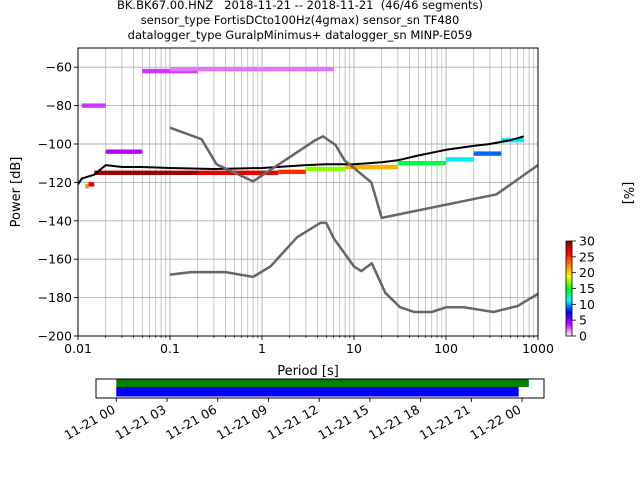 The image size is (640, 480). Describe the element at coordinates (583, 336) in the screenshot. I see `colorbar-tick-label: 0` at that location.